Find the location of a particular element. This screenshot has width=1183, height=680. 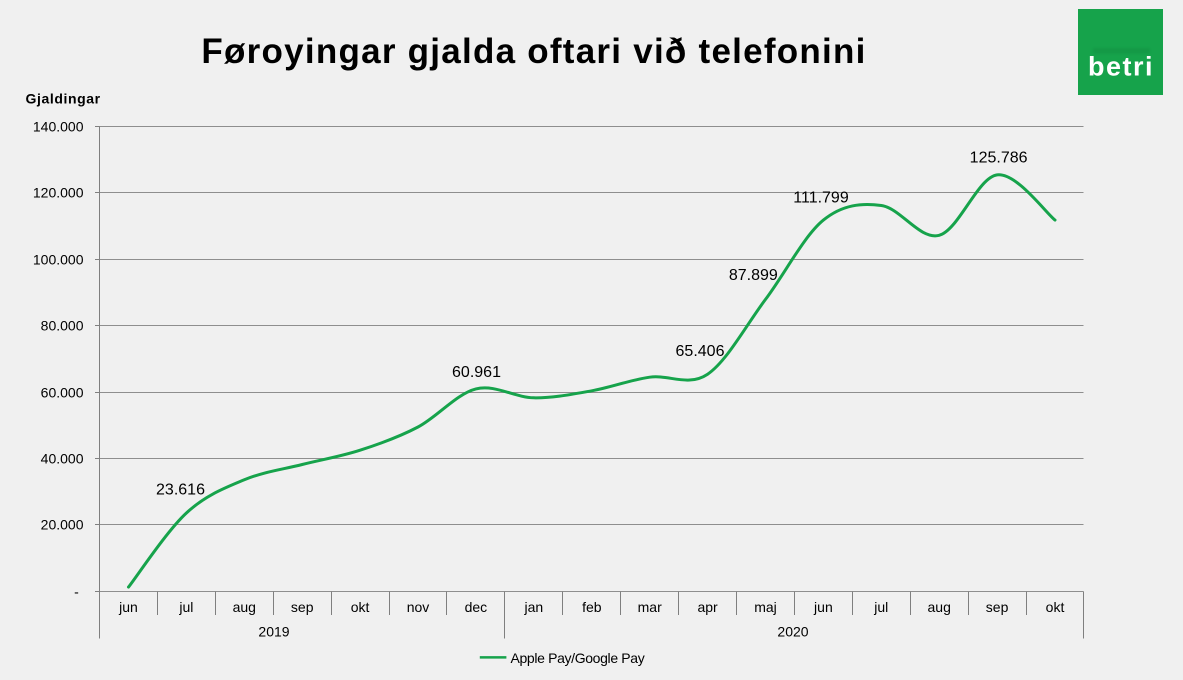

svg-text: 140.000 is located at coordinates (58, 127).